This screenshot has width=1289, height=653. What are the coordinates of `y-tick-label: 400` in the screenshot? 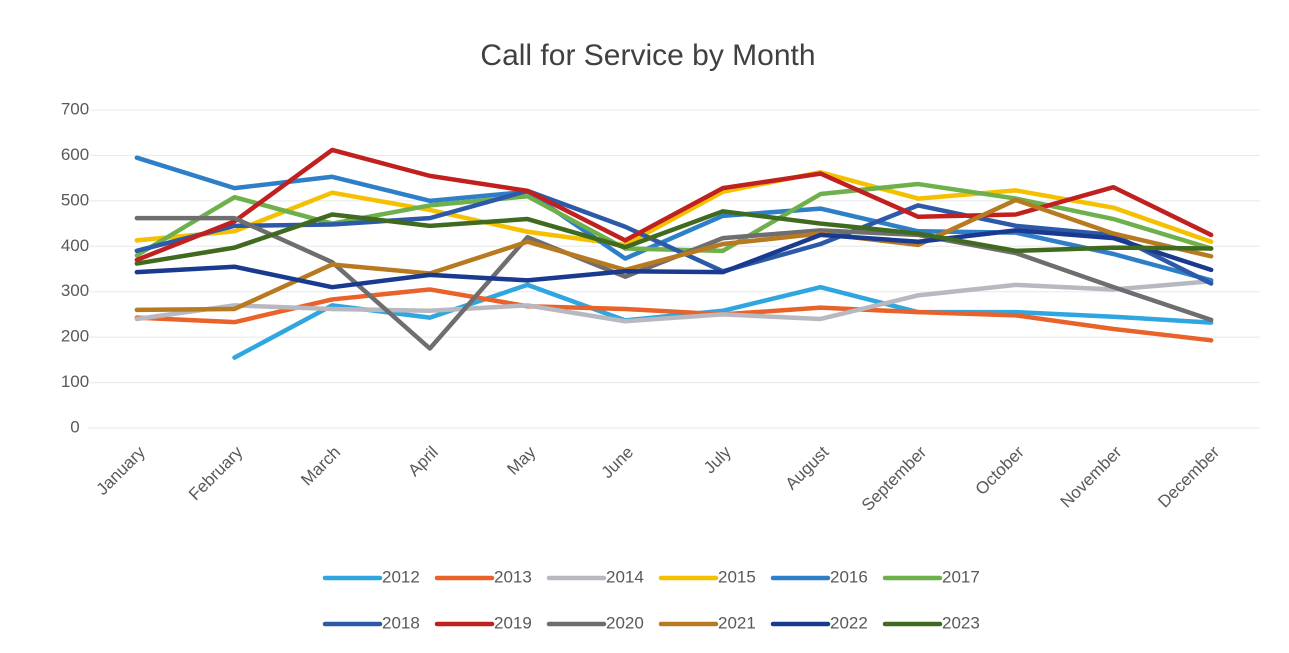 It's located at (75, 245).